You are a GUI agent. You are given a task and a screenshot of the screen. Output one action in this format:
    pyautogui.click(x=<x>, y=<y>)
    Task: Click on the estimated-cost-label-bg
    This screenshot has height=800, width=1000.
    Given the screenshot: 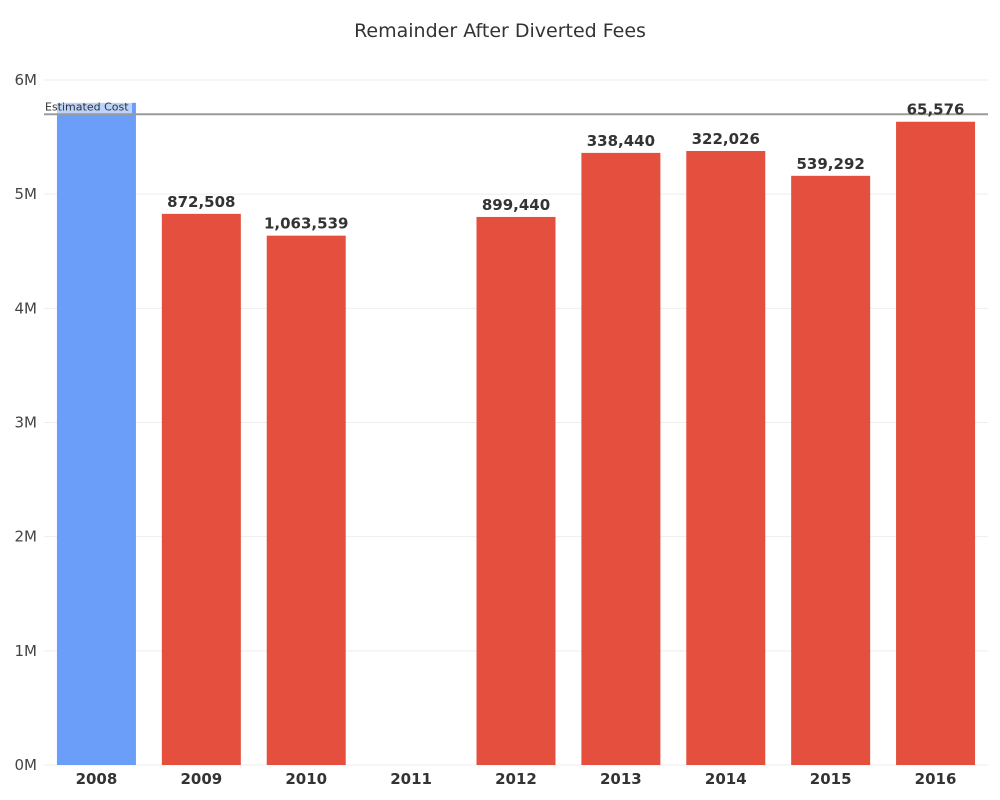 What is the action you would take?
    pyautogui.click(x=88, y=106)
    